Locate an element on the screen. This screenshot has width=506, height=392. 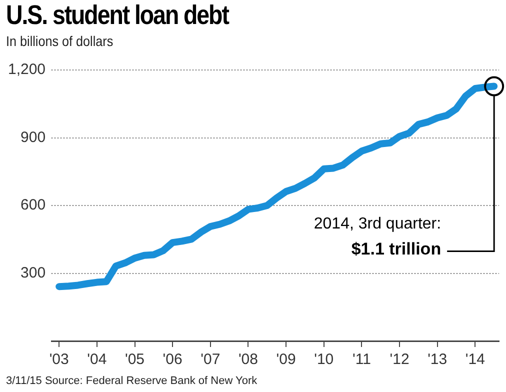
x-tick-label: '08 is located at coordinates (248, 359).